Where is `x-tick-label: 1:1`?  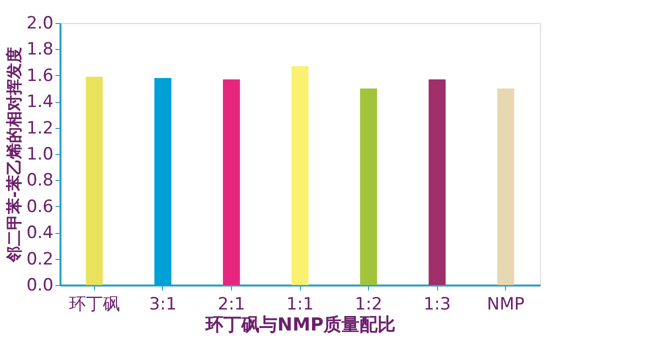
x-tick-label: 1:1 is located at coordinates (300, 304).